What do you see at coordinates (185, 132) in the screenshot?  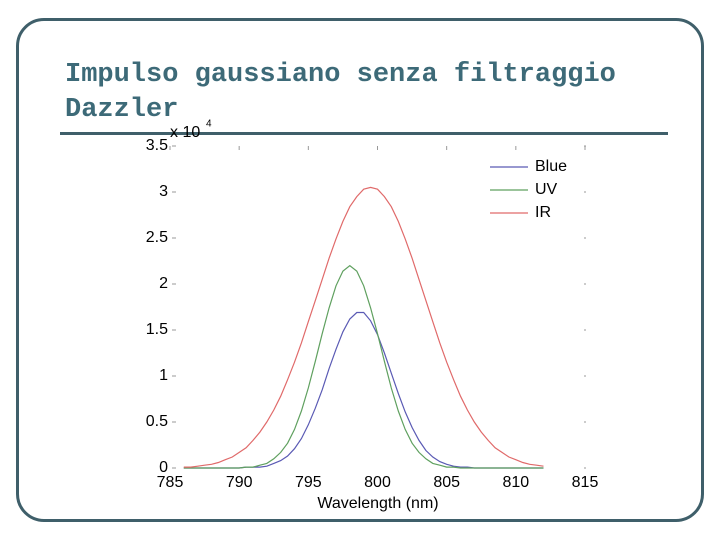 I see `y-multiplier: x 10` at bounding box center [185, 132].